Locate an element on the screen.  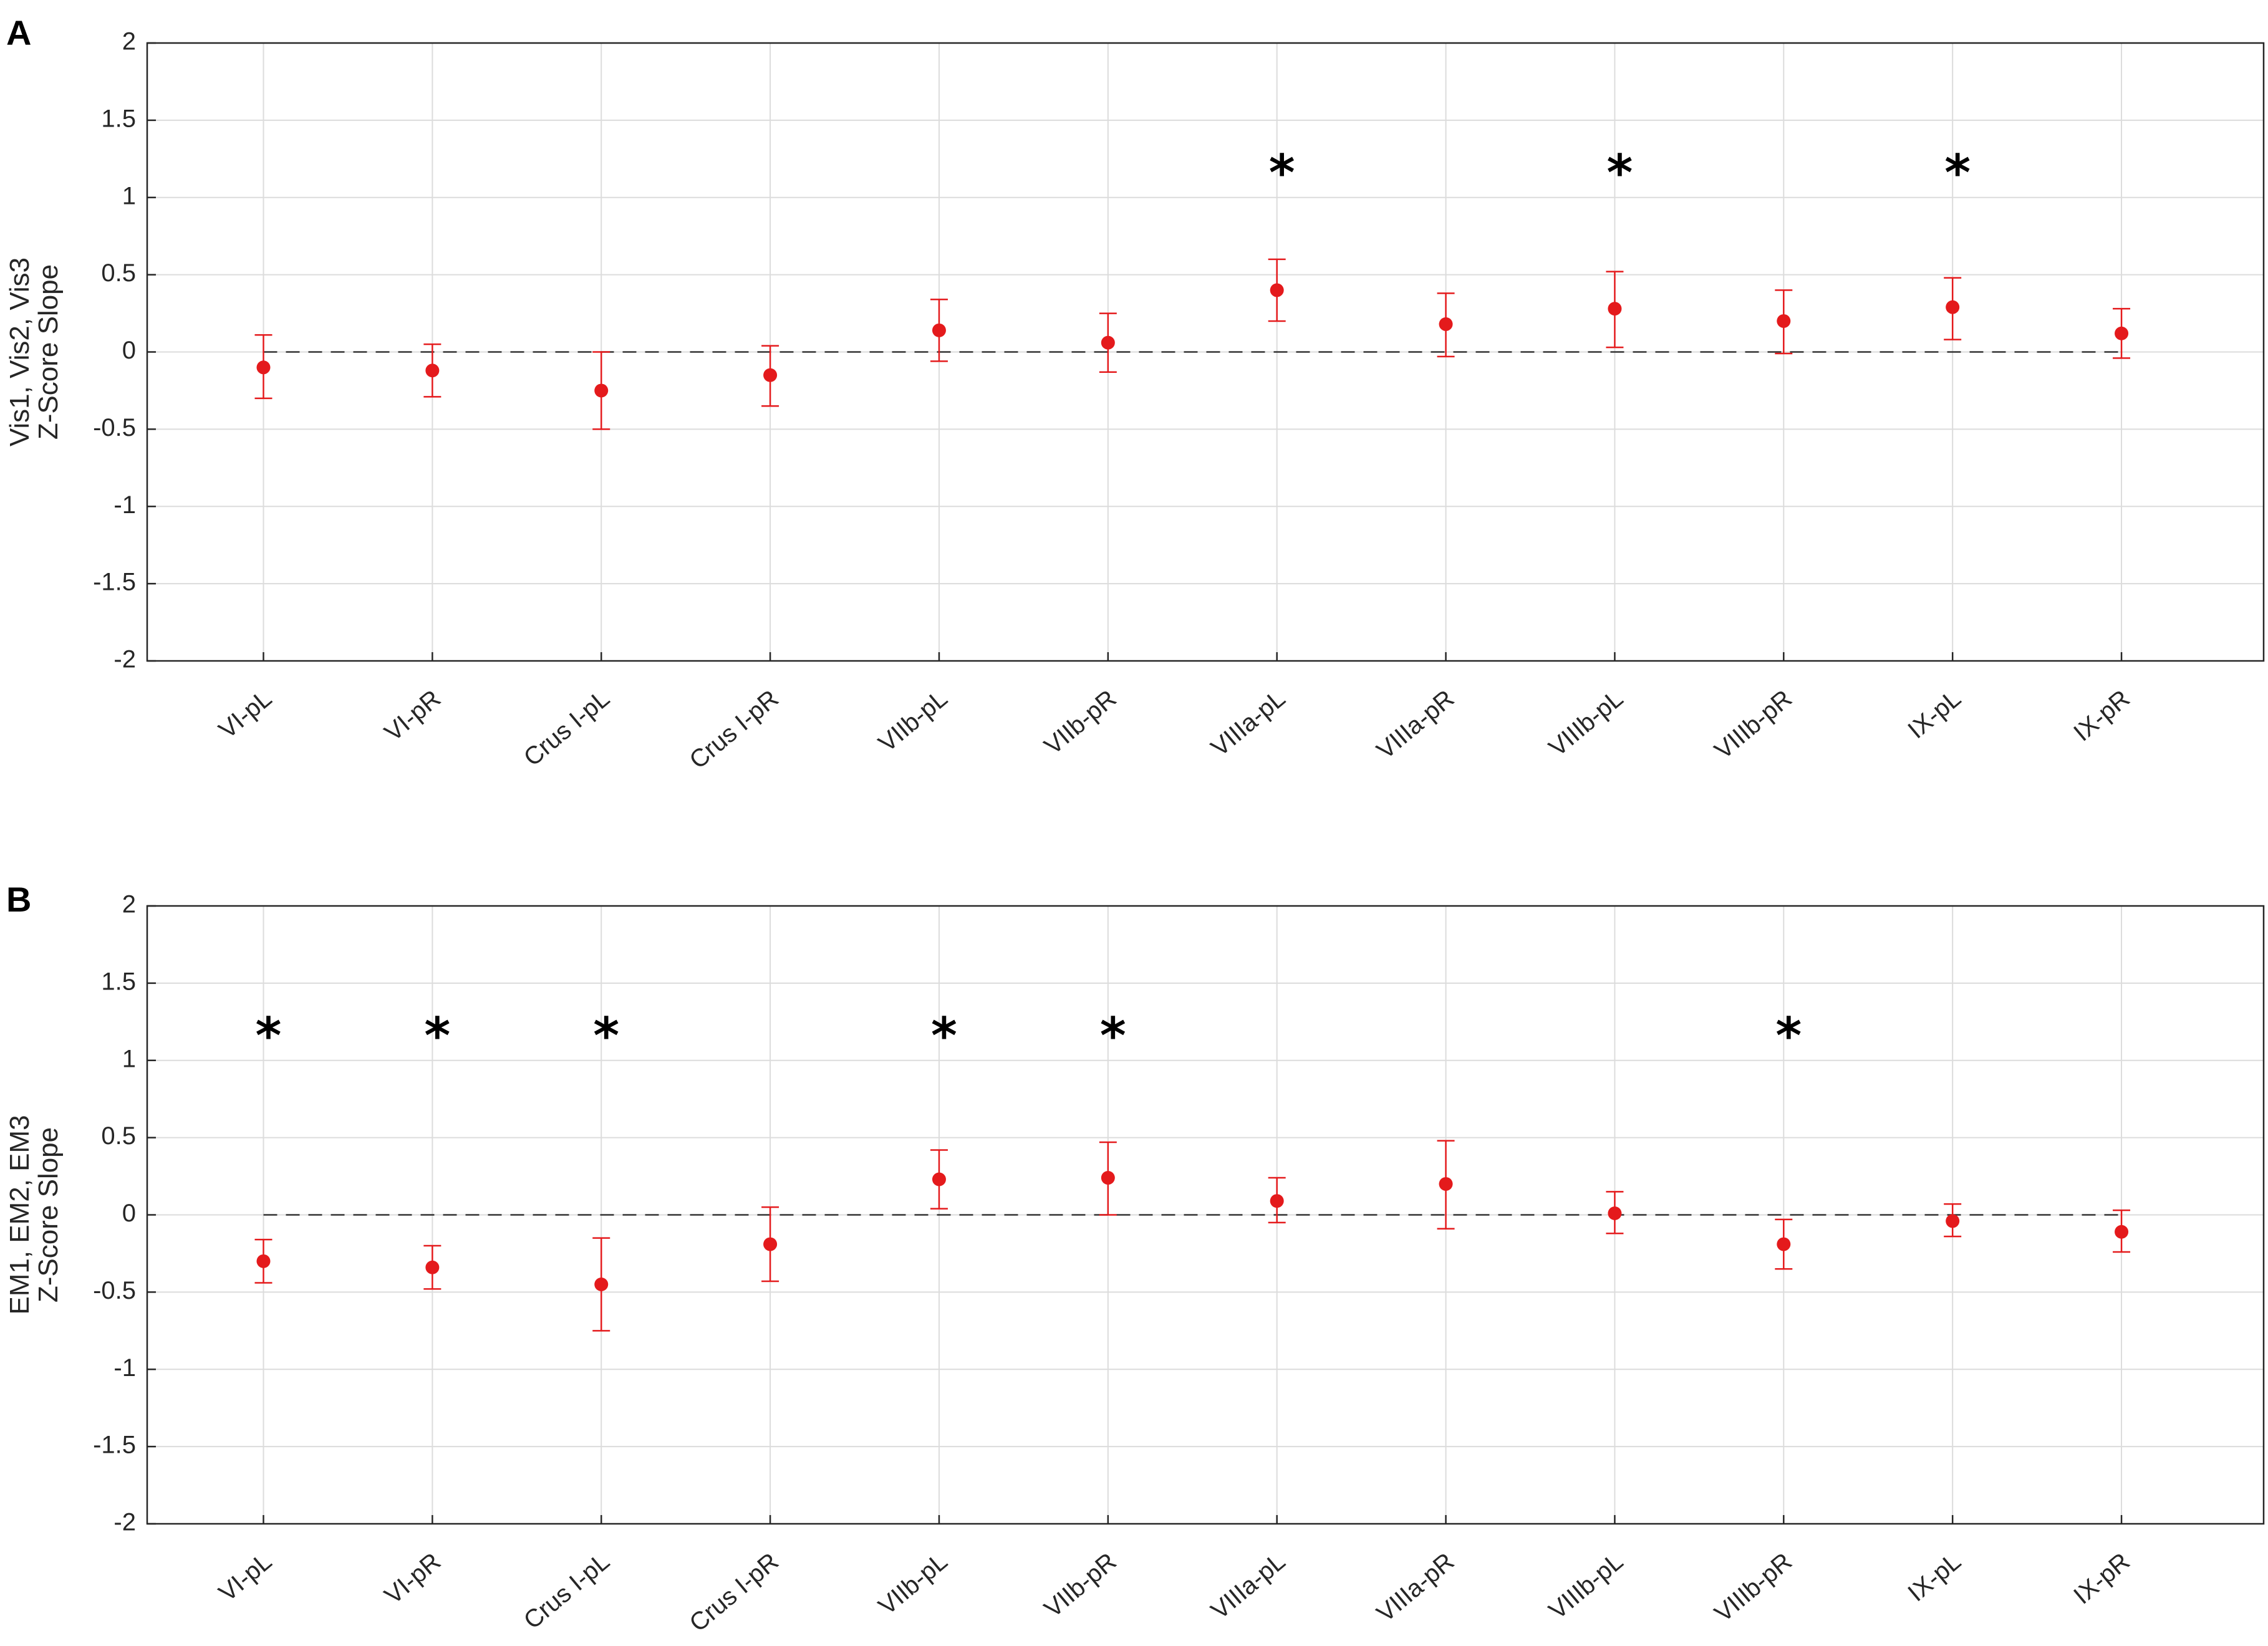
panel-letter: A is located at coordinates (18, 32).